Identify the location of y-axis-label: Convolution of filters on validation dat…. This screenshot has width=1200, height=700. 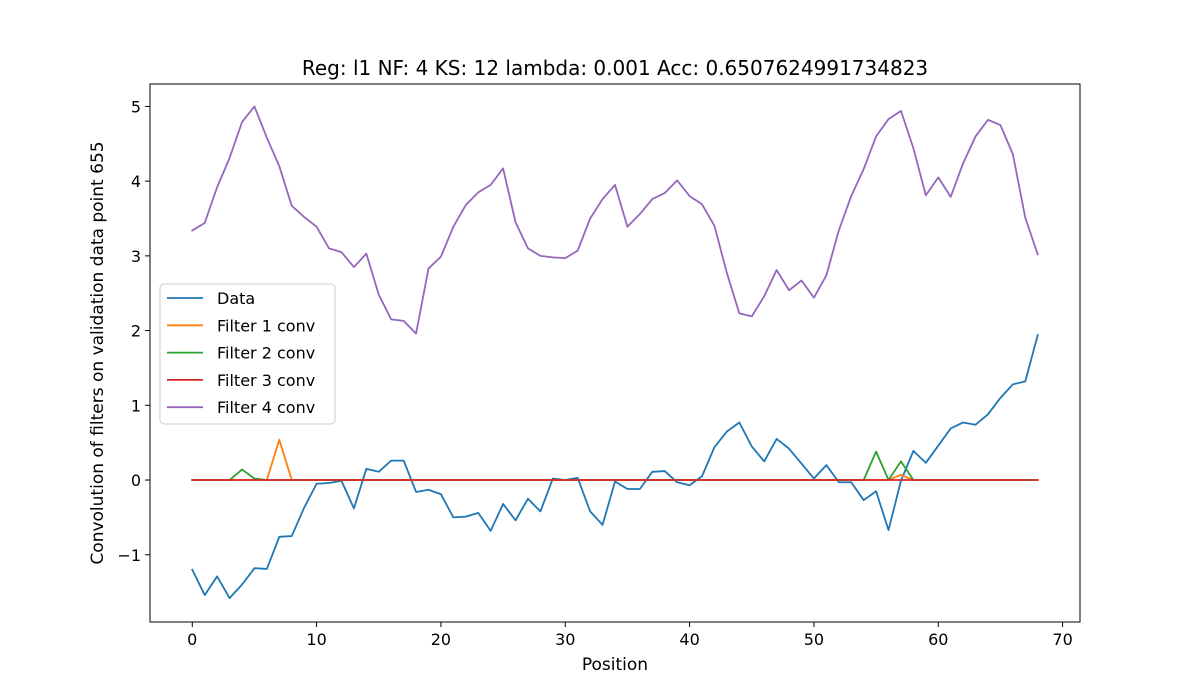
(98, 352).